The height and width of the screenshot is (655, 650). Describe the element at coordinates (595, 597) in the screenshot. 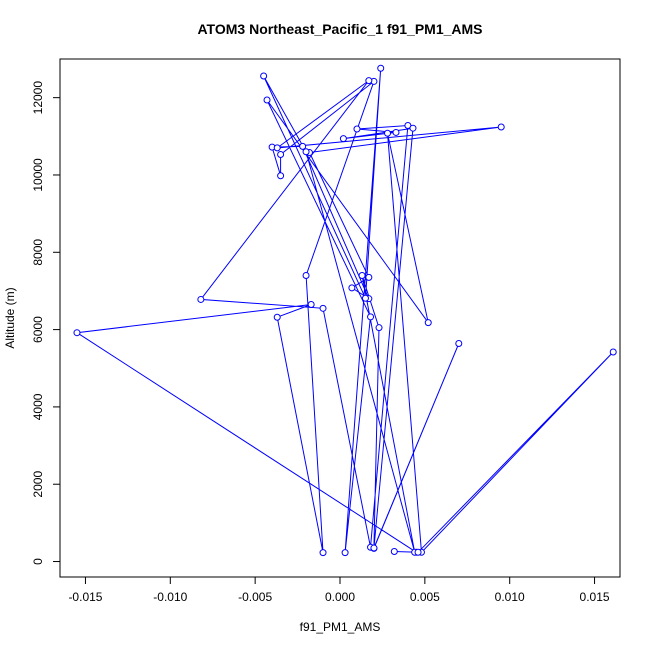

I see `x-tick-label: 0.015` at that location.